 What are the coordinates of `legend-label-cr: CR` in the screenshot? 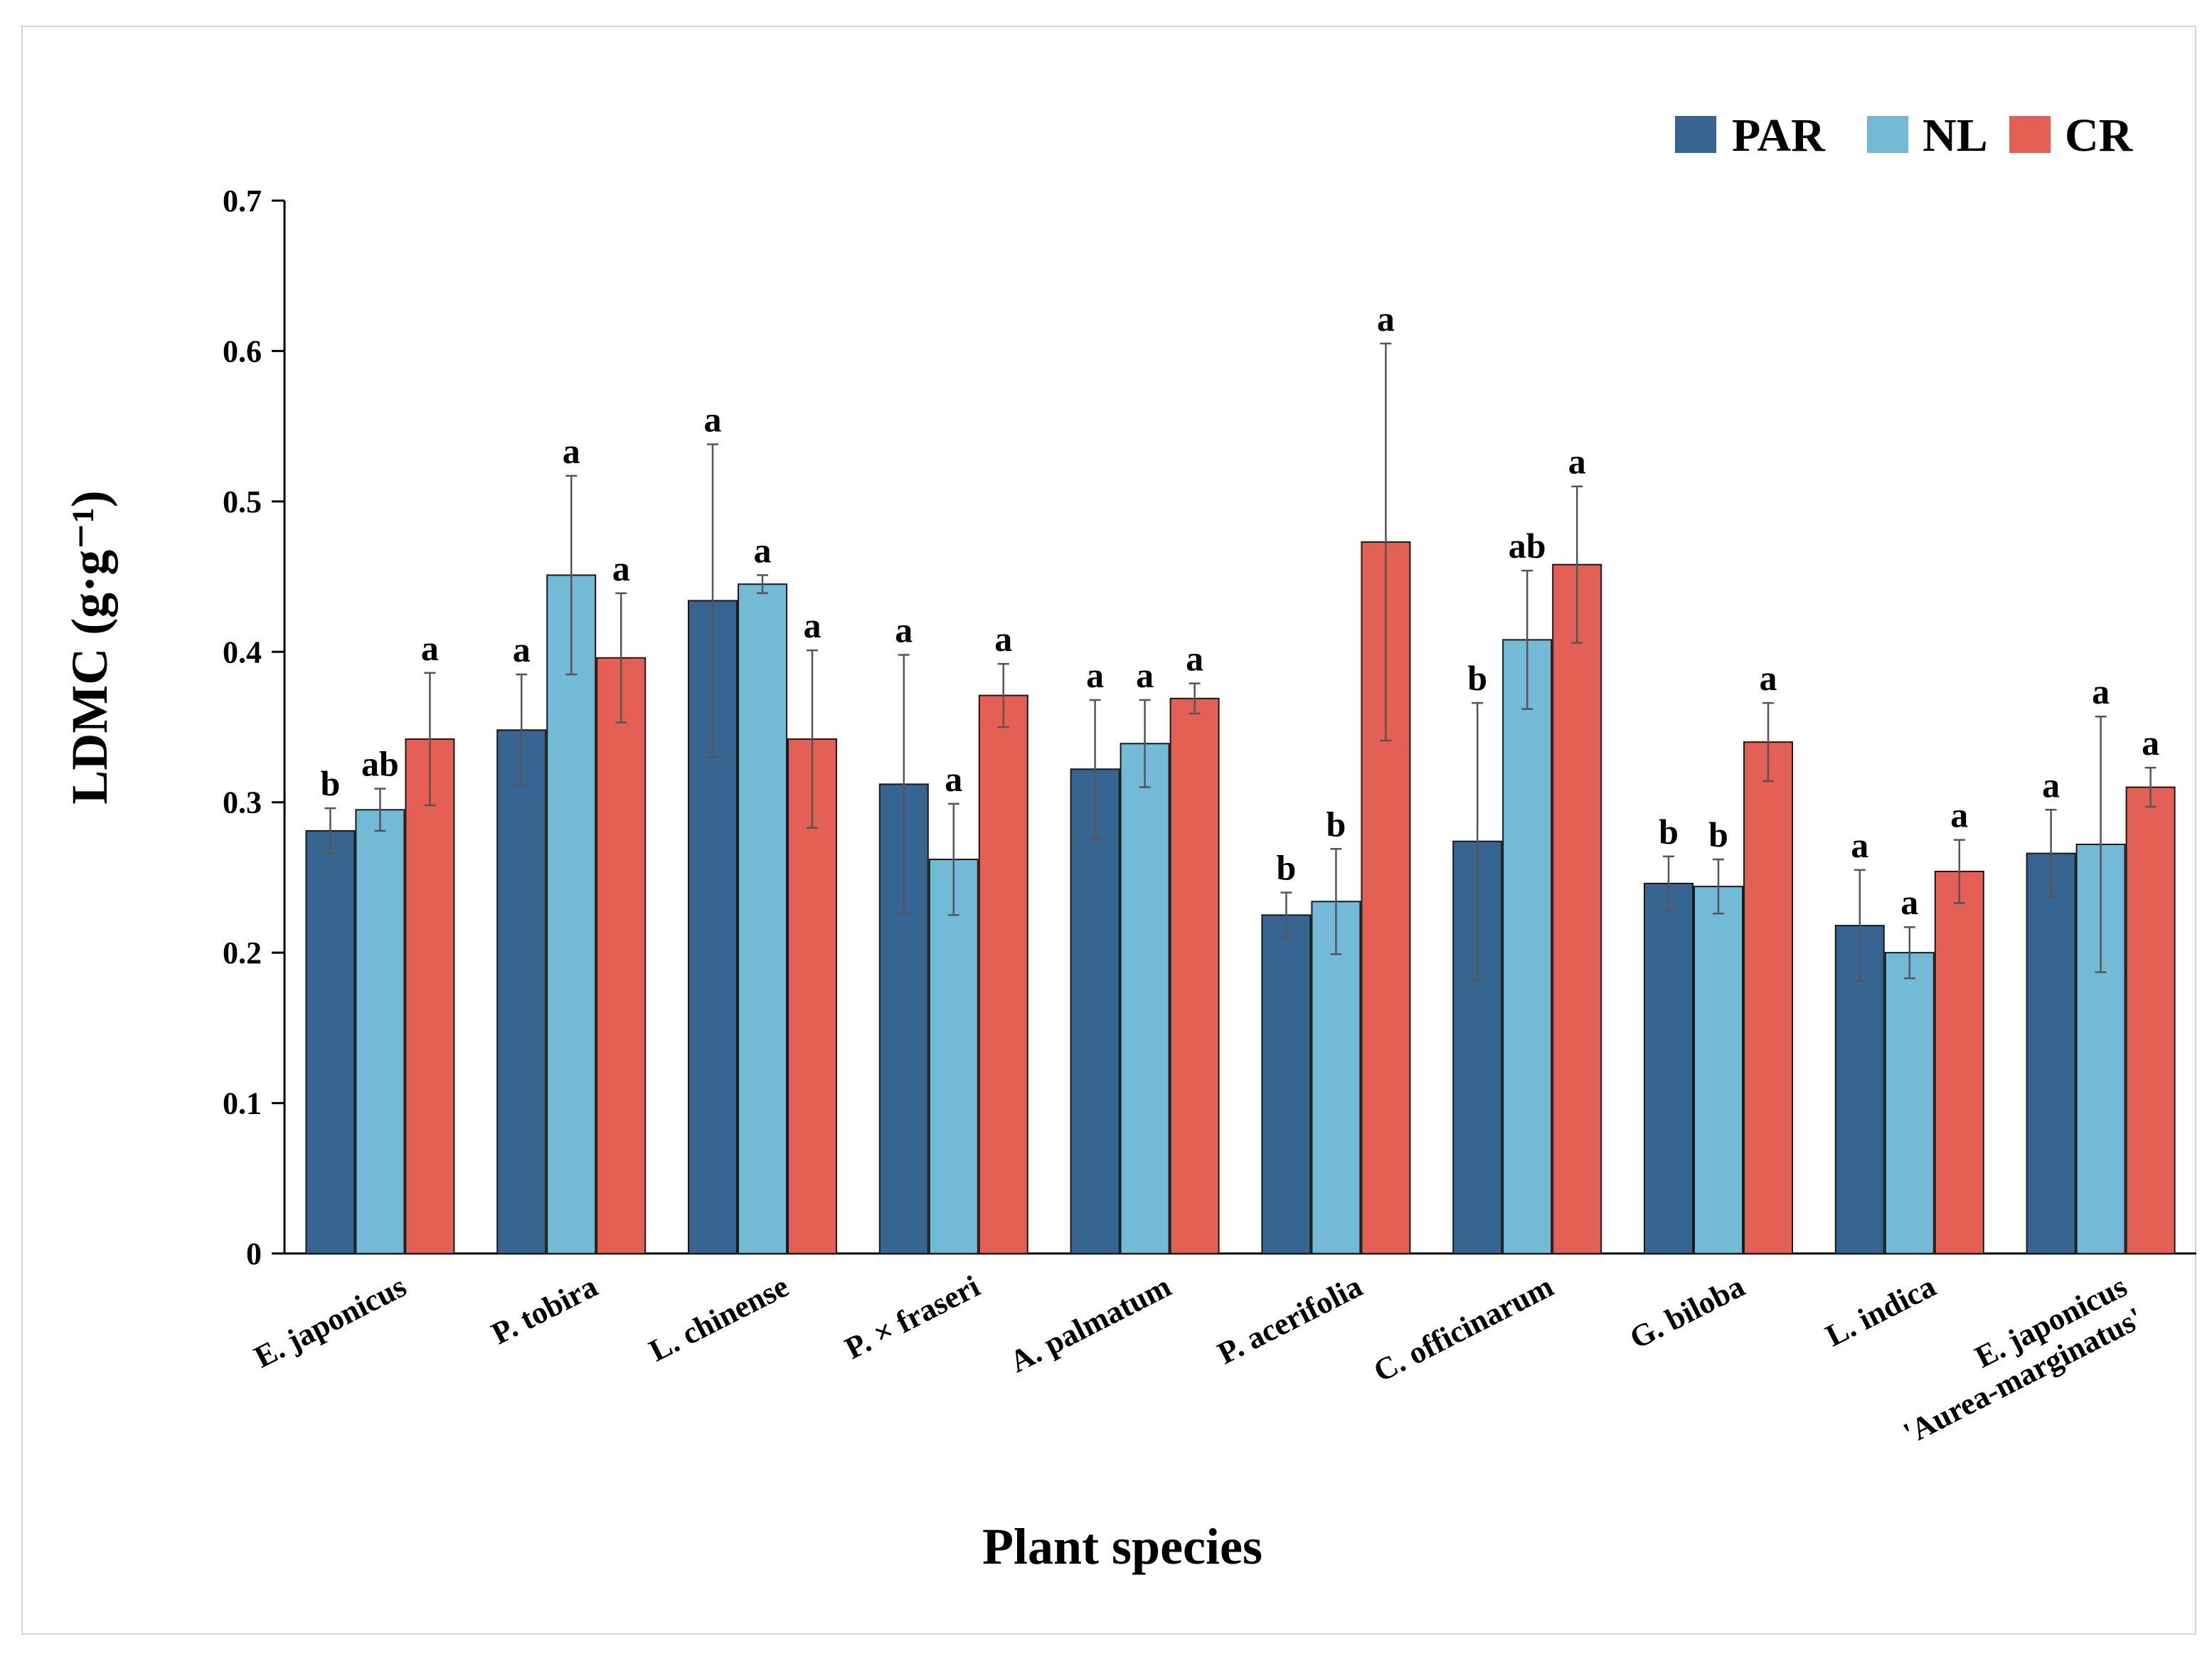 It's located at (2099, 135).